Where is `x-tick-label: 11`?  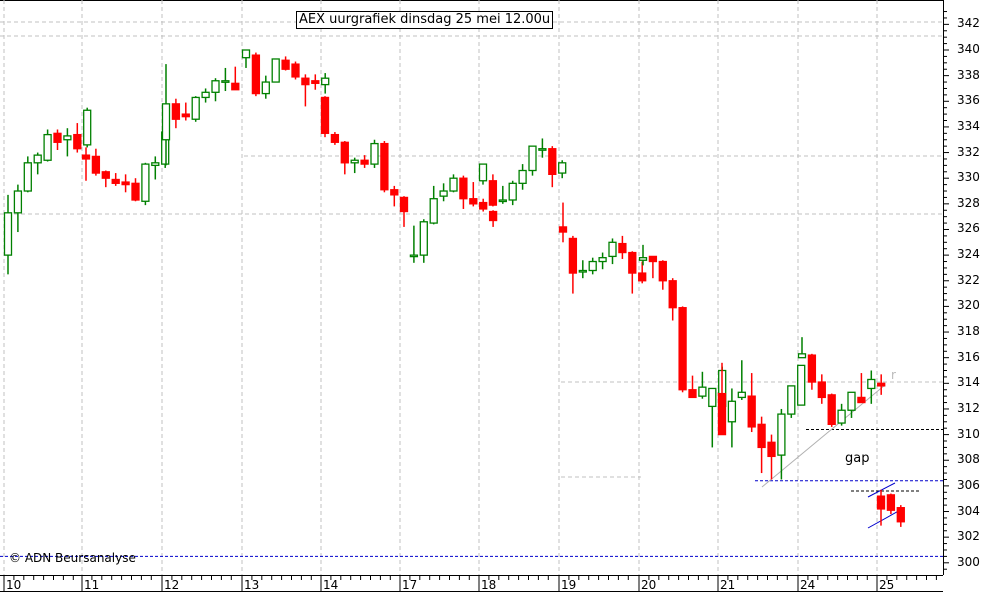 x-tick-label: 11 is located at coordinates (92, 585).